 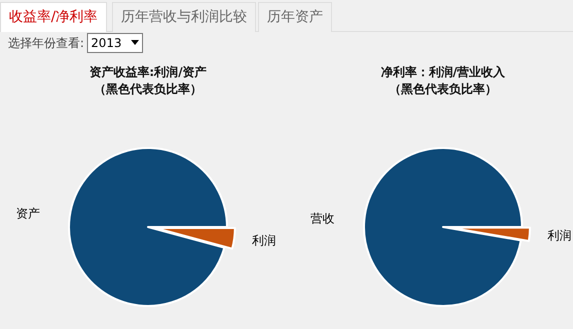 I want to click on chart-title: 资产收益率:利润/资产, so click(x=148, y=72).